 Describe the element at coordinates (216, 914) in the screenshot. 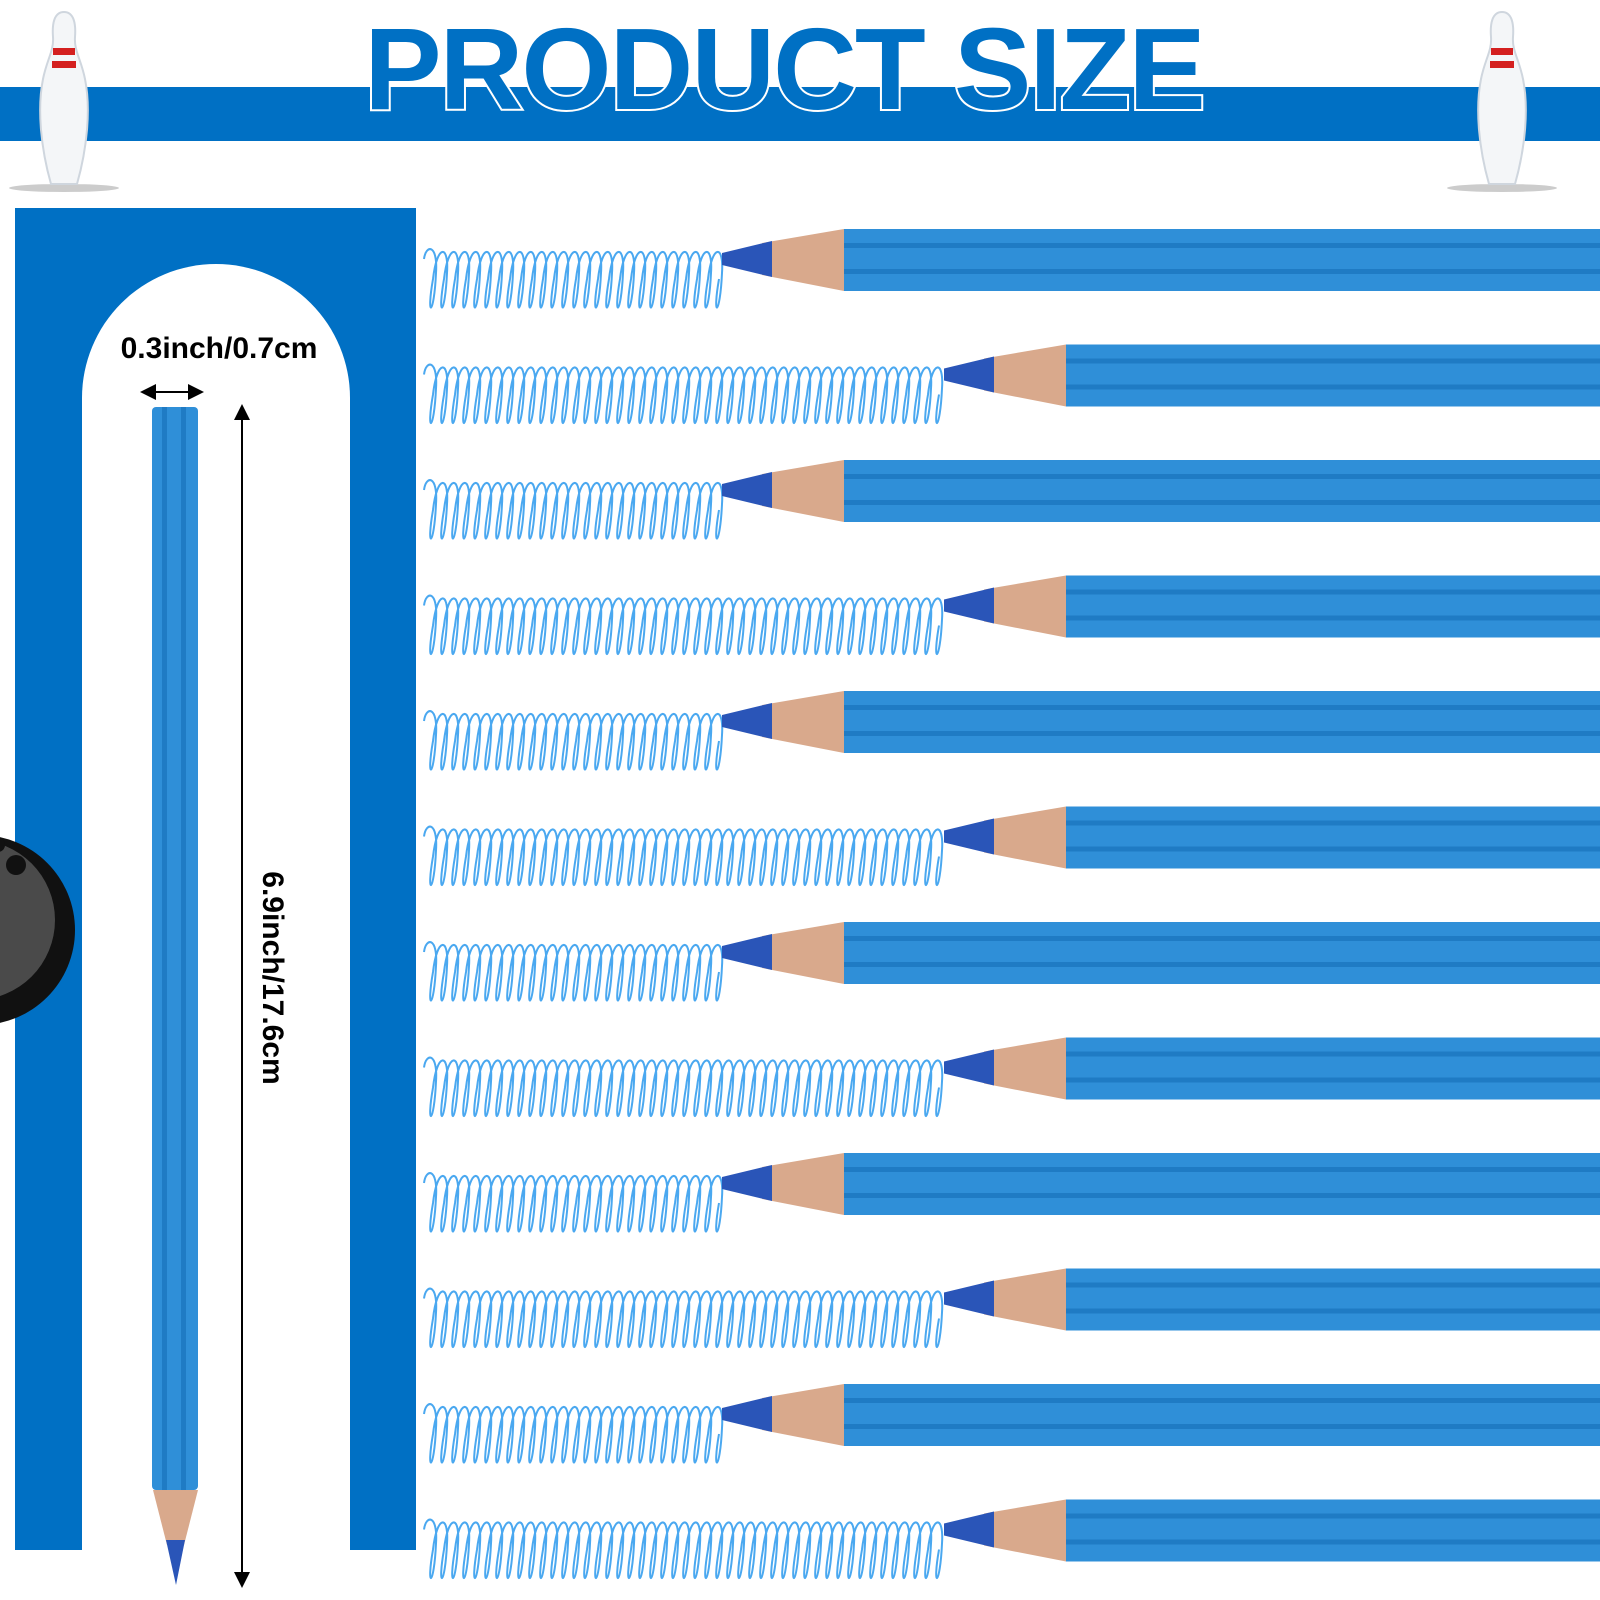

I see `size-arch` at that location.